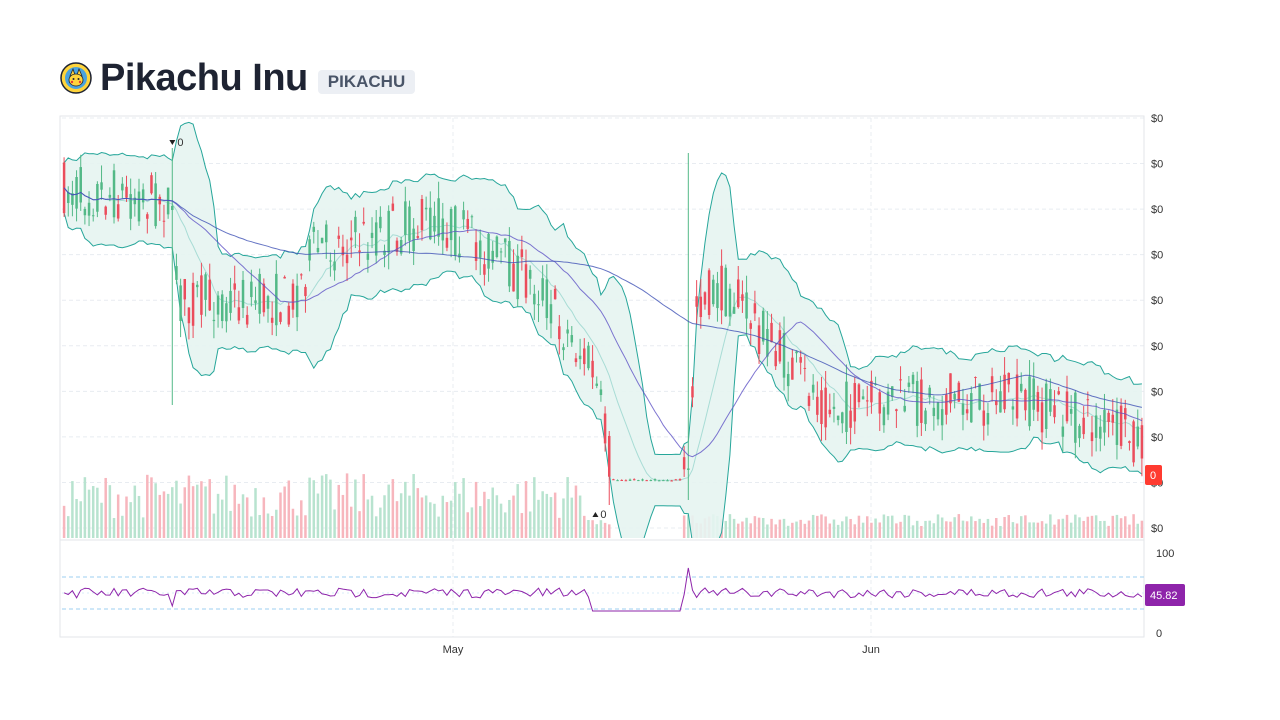 The width and height of the screenshot is (1280, 720). Describe the element at coordinates (595, 514) in the screenshot. I see `marker-low-icon` at that location.